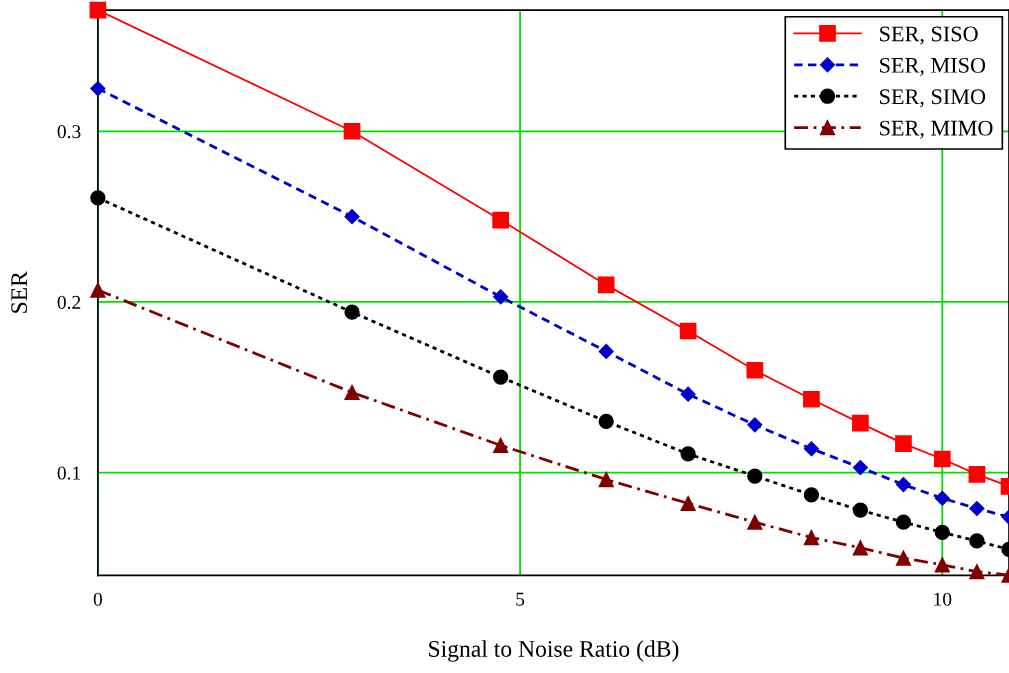 The width and height of the screenshot is (1009, 673). I want to click on y-tick-label: 0.3, so click(69, 132).